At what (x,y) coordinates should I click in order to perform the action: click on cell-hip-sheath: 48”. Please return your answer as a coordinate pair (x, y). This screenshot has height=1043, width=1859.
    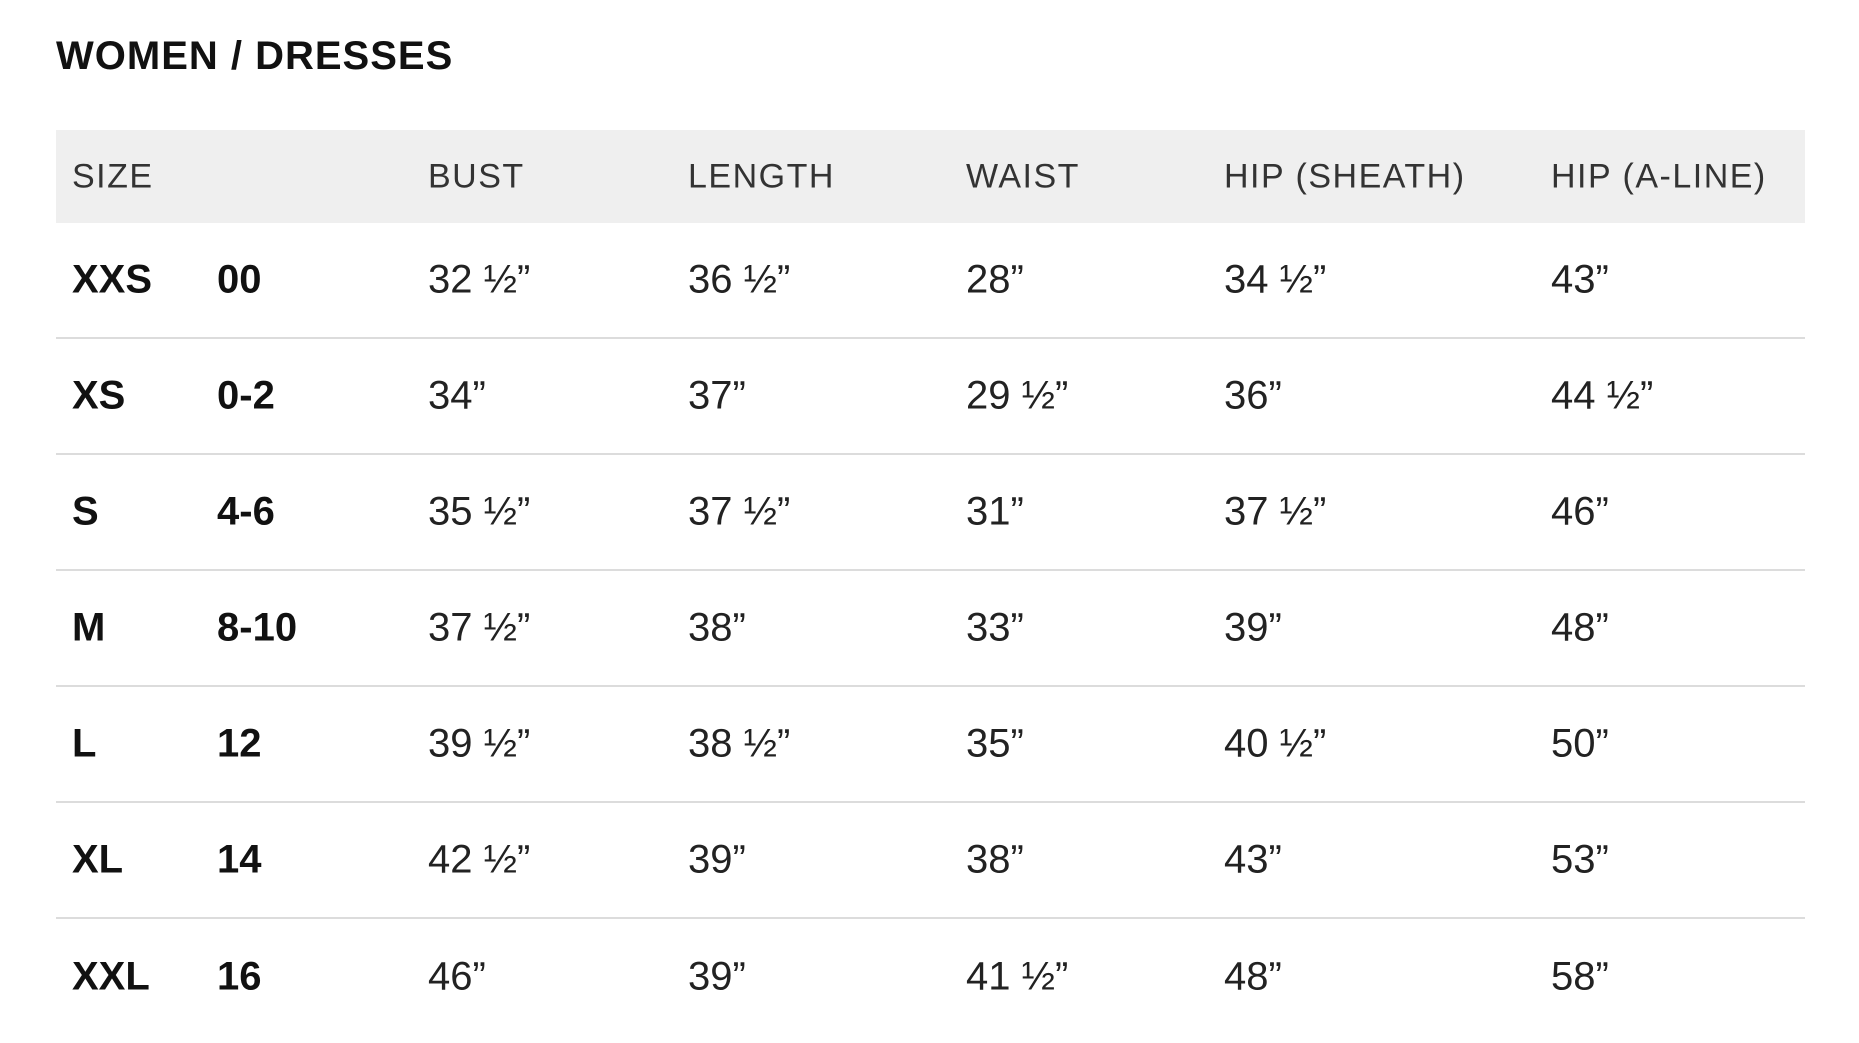
    Looking at the image, I should click on (1253, 976).